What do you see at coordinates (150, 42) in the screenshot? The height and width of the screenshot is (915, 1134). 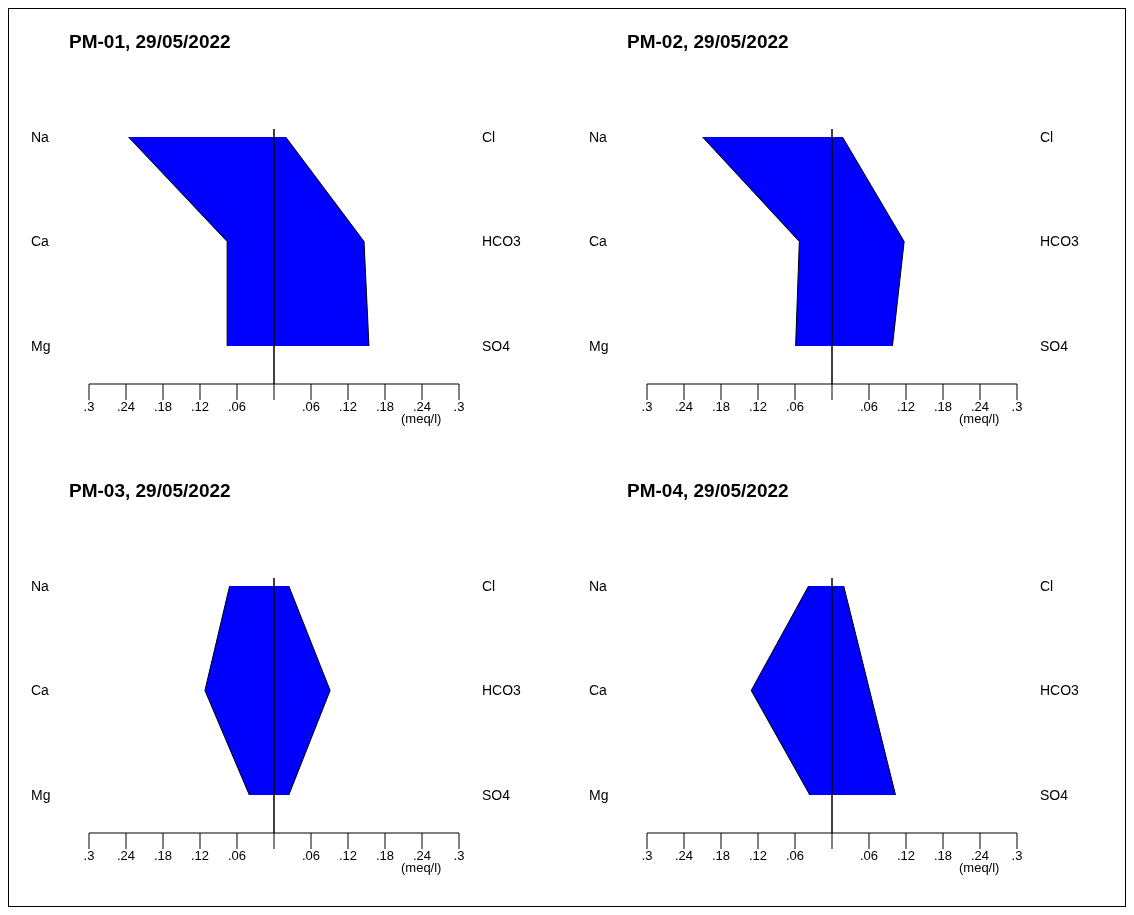 I see `chart-title: PM-01, 29/05/2022` at bounding box center [150, 42].